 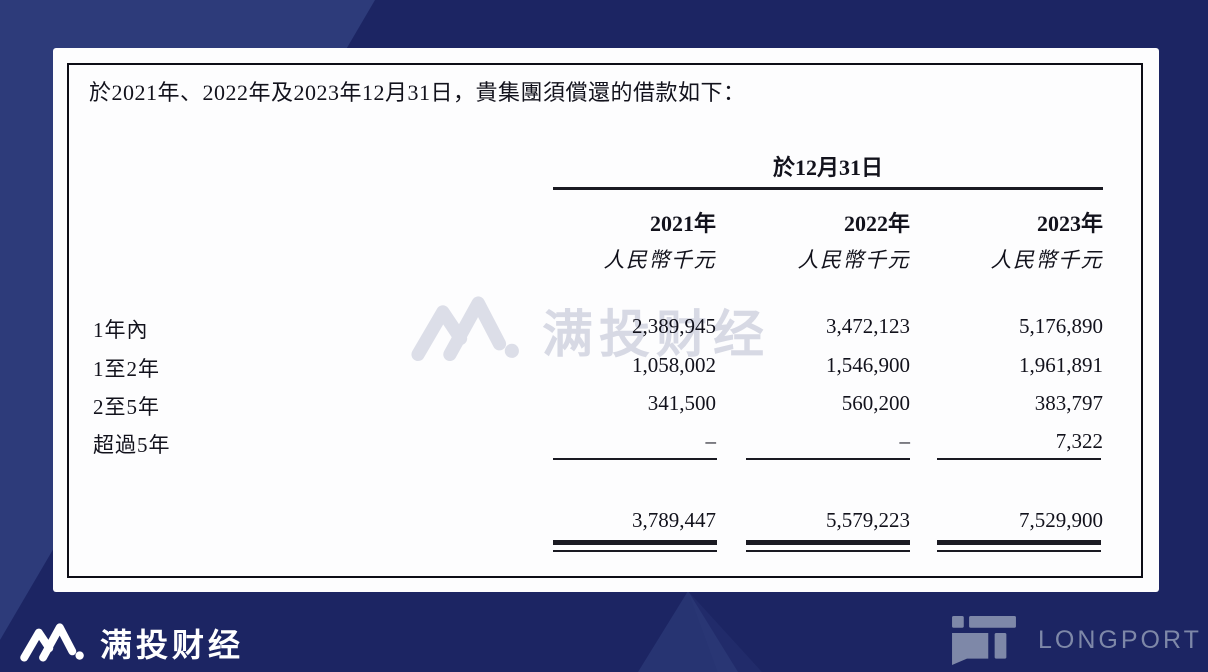 What do you see at coordinates (674, 365) in the screenshot?
I see `table-cell: 1,058,002` at bounding box center [674, 365].